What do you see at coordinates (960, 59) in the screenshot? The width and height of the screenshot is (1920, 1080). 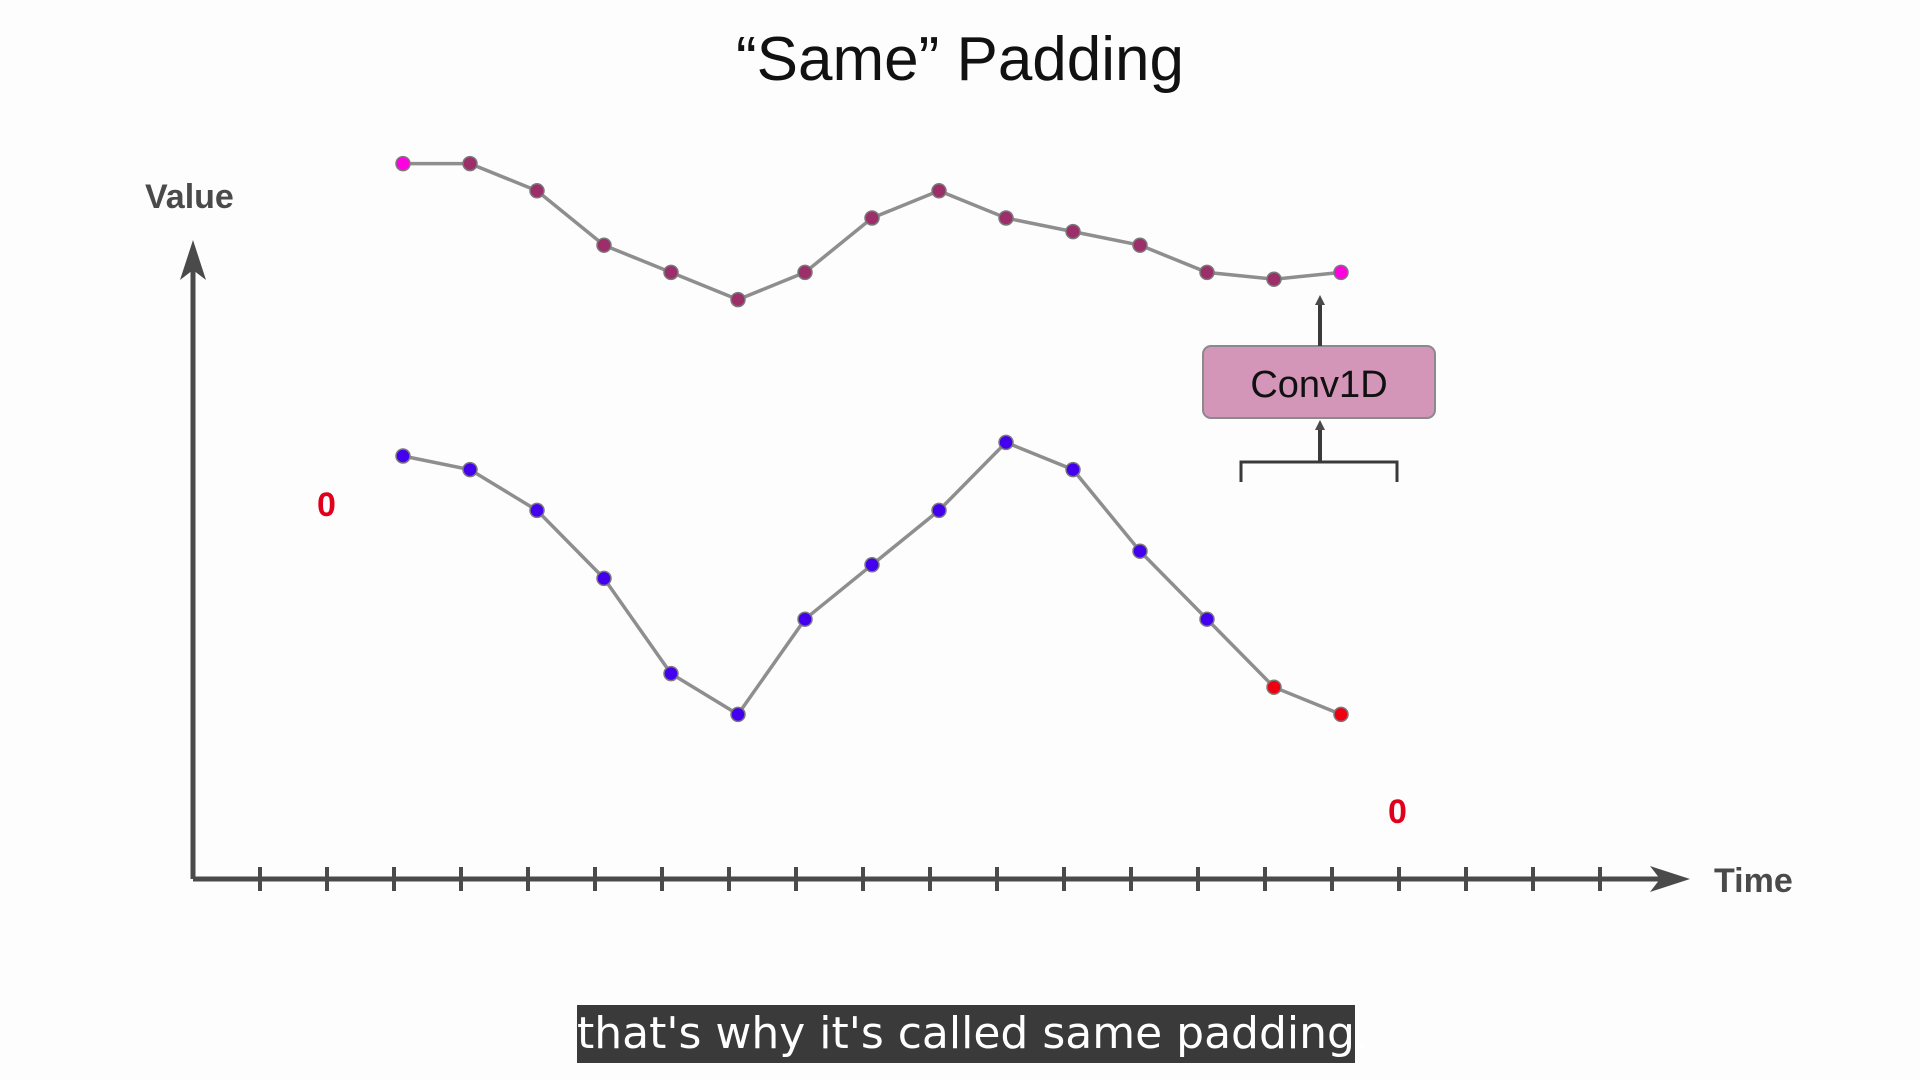 I see `diagram-title: “Same” Padding` at bounding box center [960, 59].